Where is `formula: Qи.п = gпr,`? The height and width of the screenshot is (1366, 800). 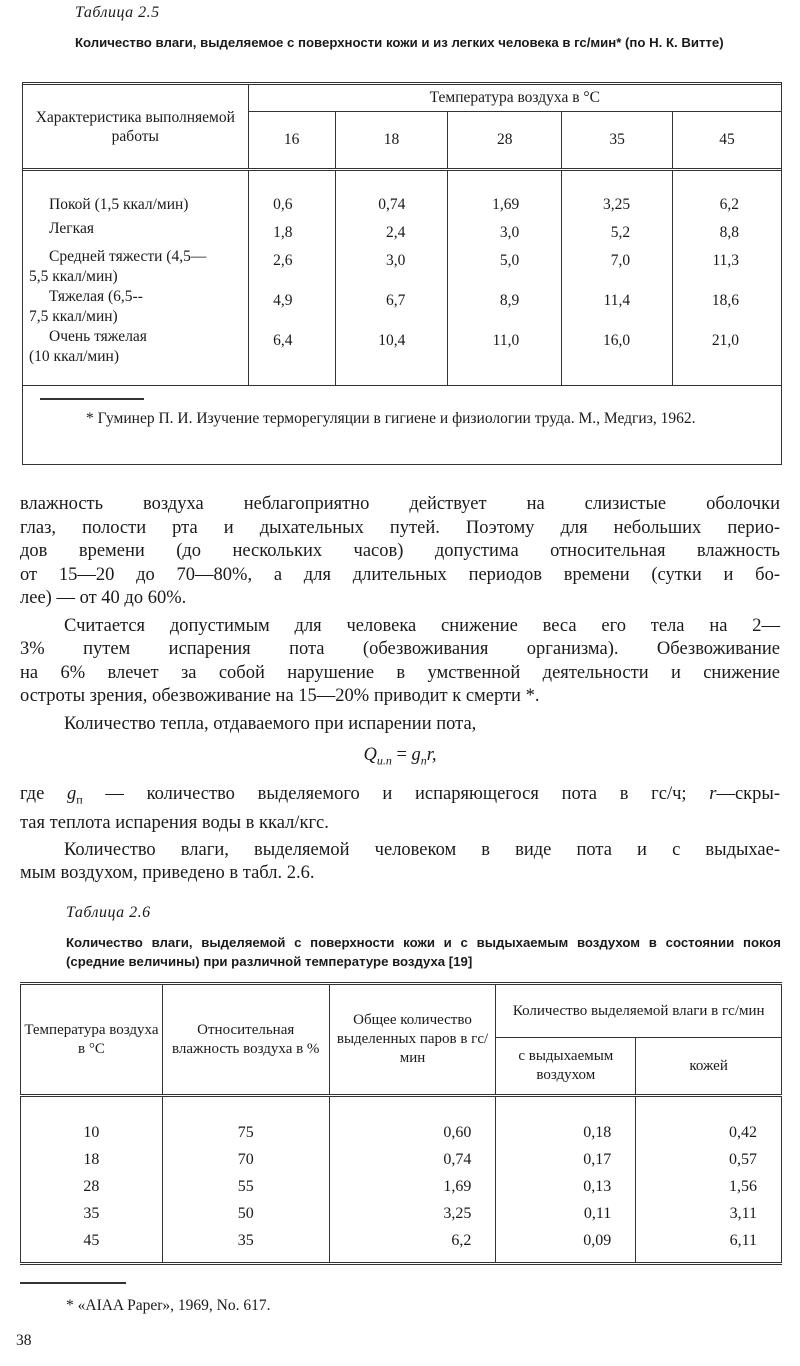
formula: Qи.п = gпr, is located at coordinates (400, 758).